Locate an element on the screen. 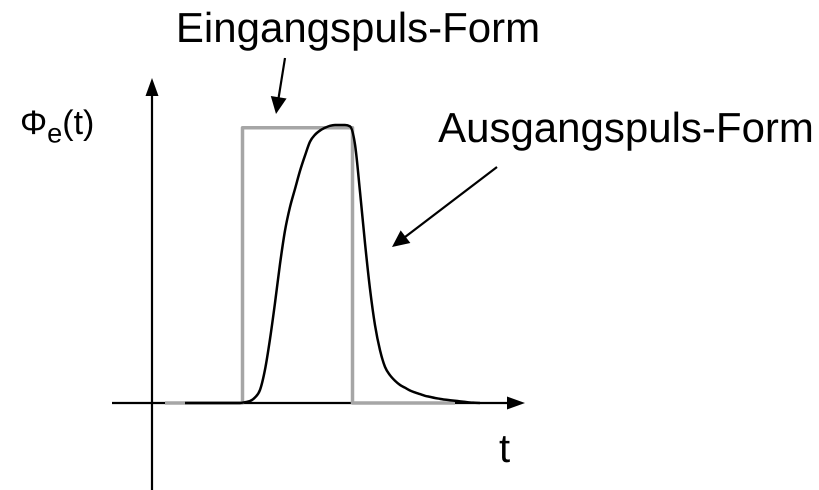 This screenshot has height=490, width=819. x-axis-title: t is located at coordinates (504, 449).